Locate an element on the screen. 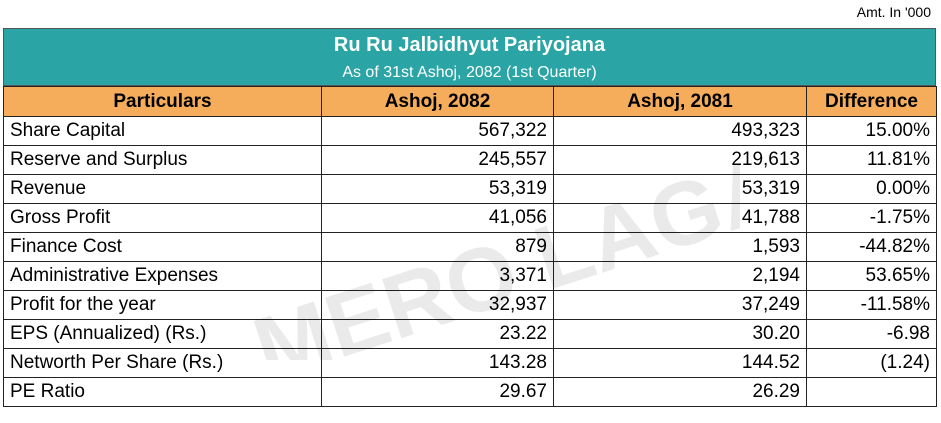 Image resolution: width=941 pixels, height=423 pixels. row-label: Networth Per Share (Rs.) is located at coordinates (162, 363).